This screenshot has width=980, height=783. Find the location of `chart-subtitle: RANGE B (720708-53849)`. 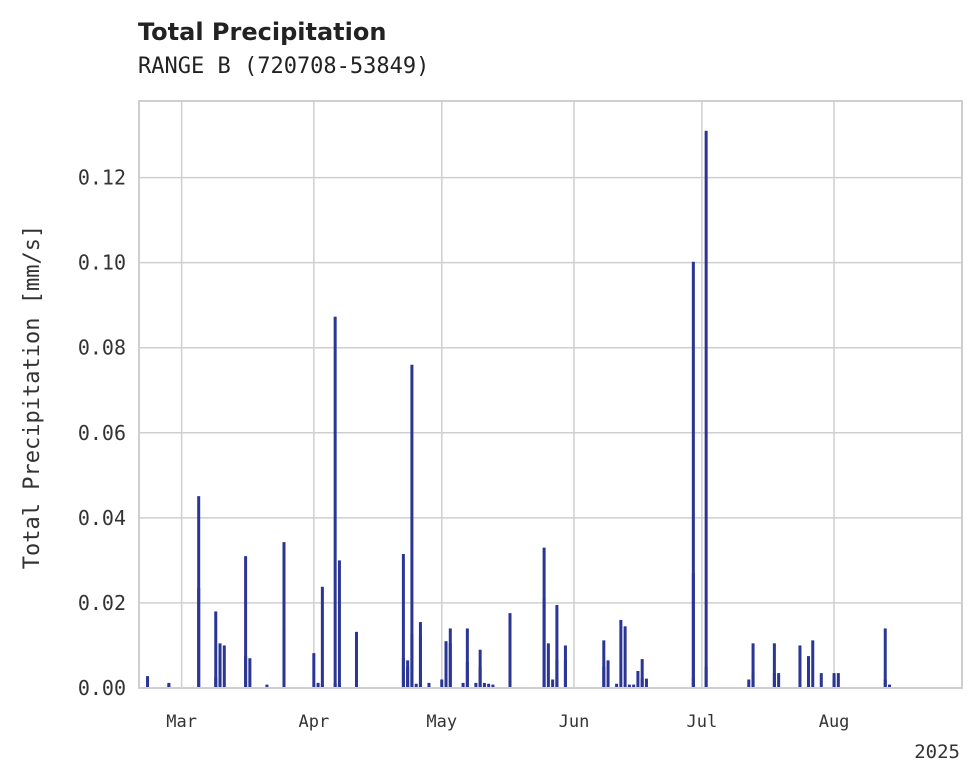

chart-subtitle: RANGE B (720708-53849) is located at coordinates (283, 66).